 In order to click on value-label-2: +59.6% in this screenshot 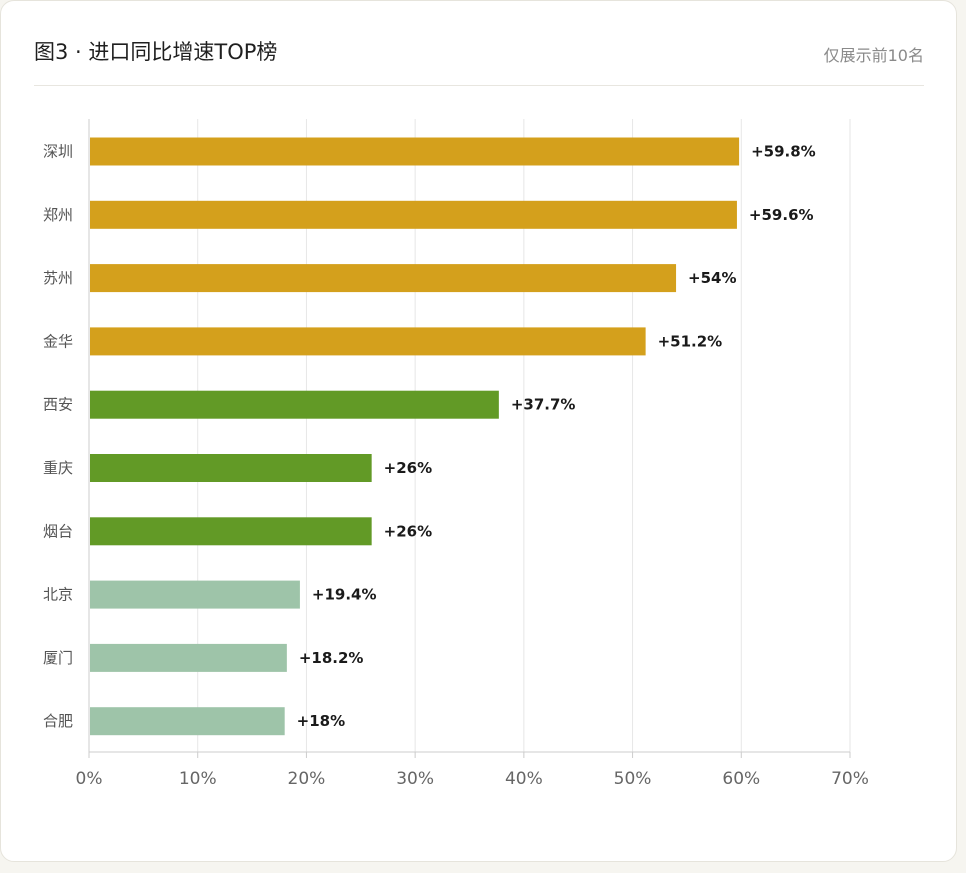, I will do `click(781, 215)`.